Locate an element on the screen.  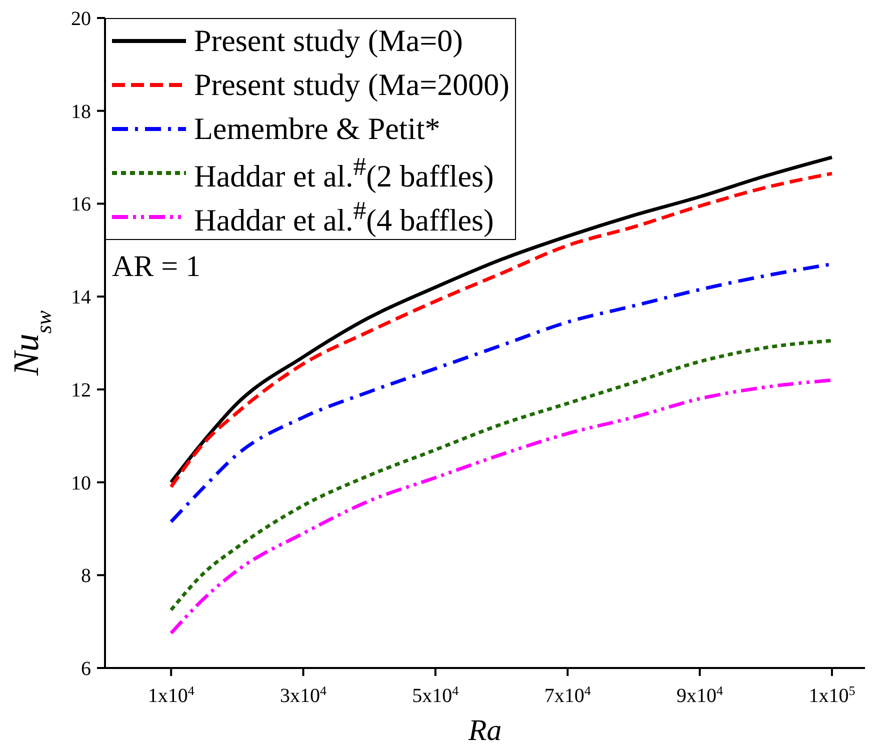
x-tick-label: 1x10$^{4}$ is located at coordinates (171, 694).